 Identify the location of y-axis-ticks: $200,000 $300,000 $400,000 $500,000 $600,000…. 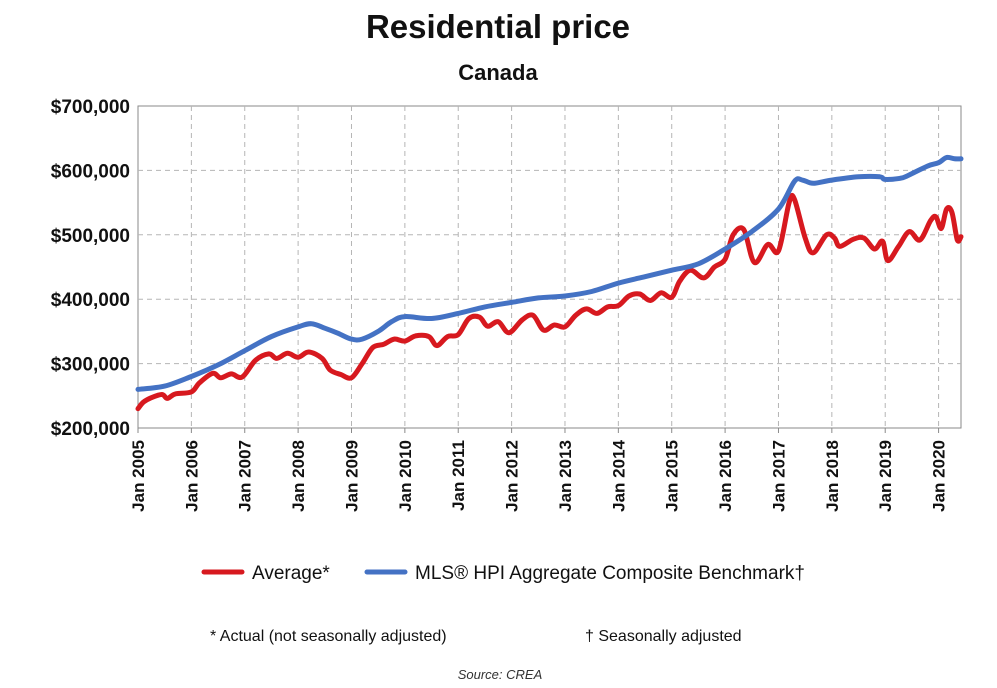
(90, 268).